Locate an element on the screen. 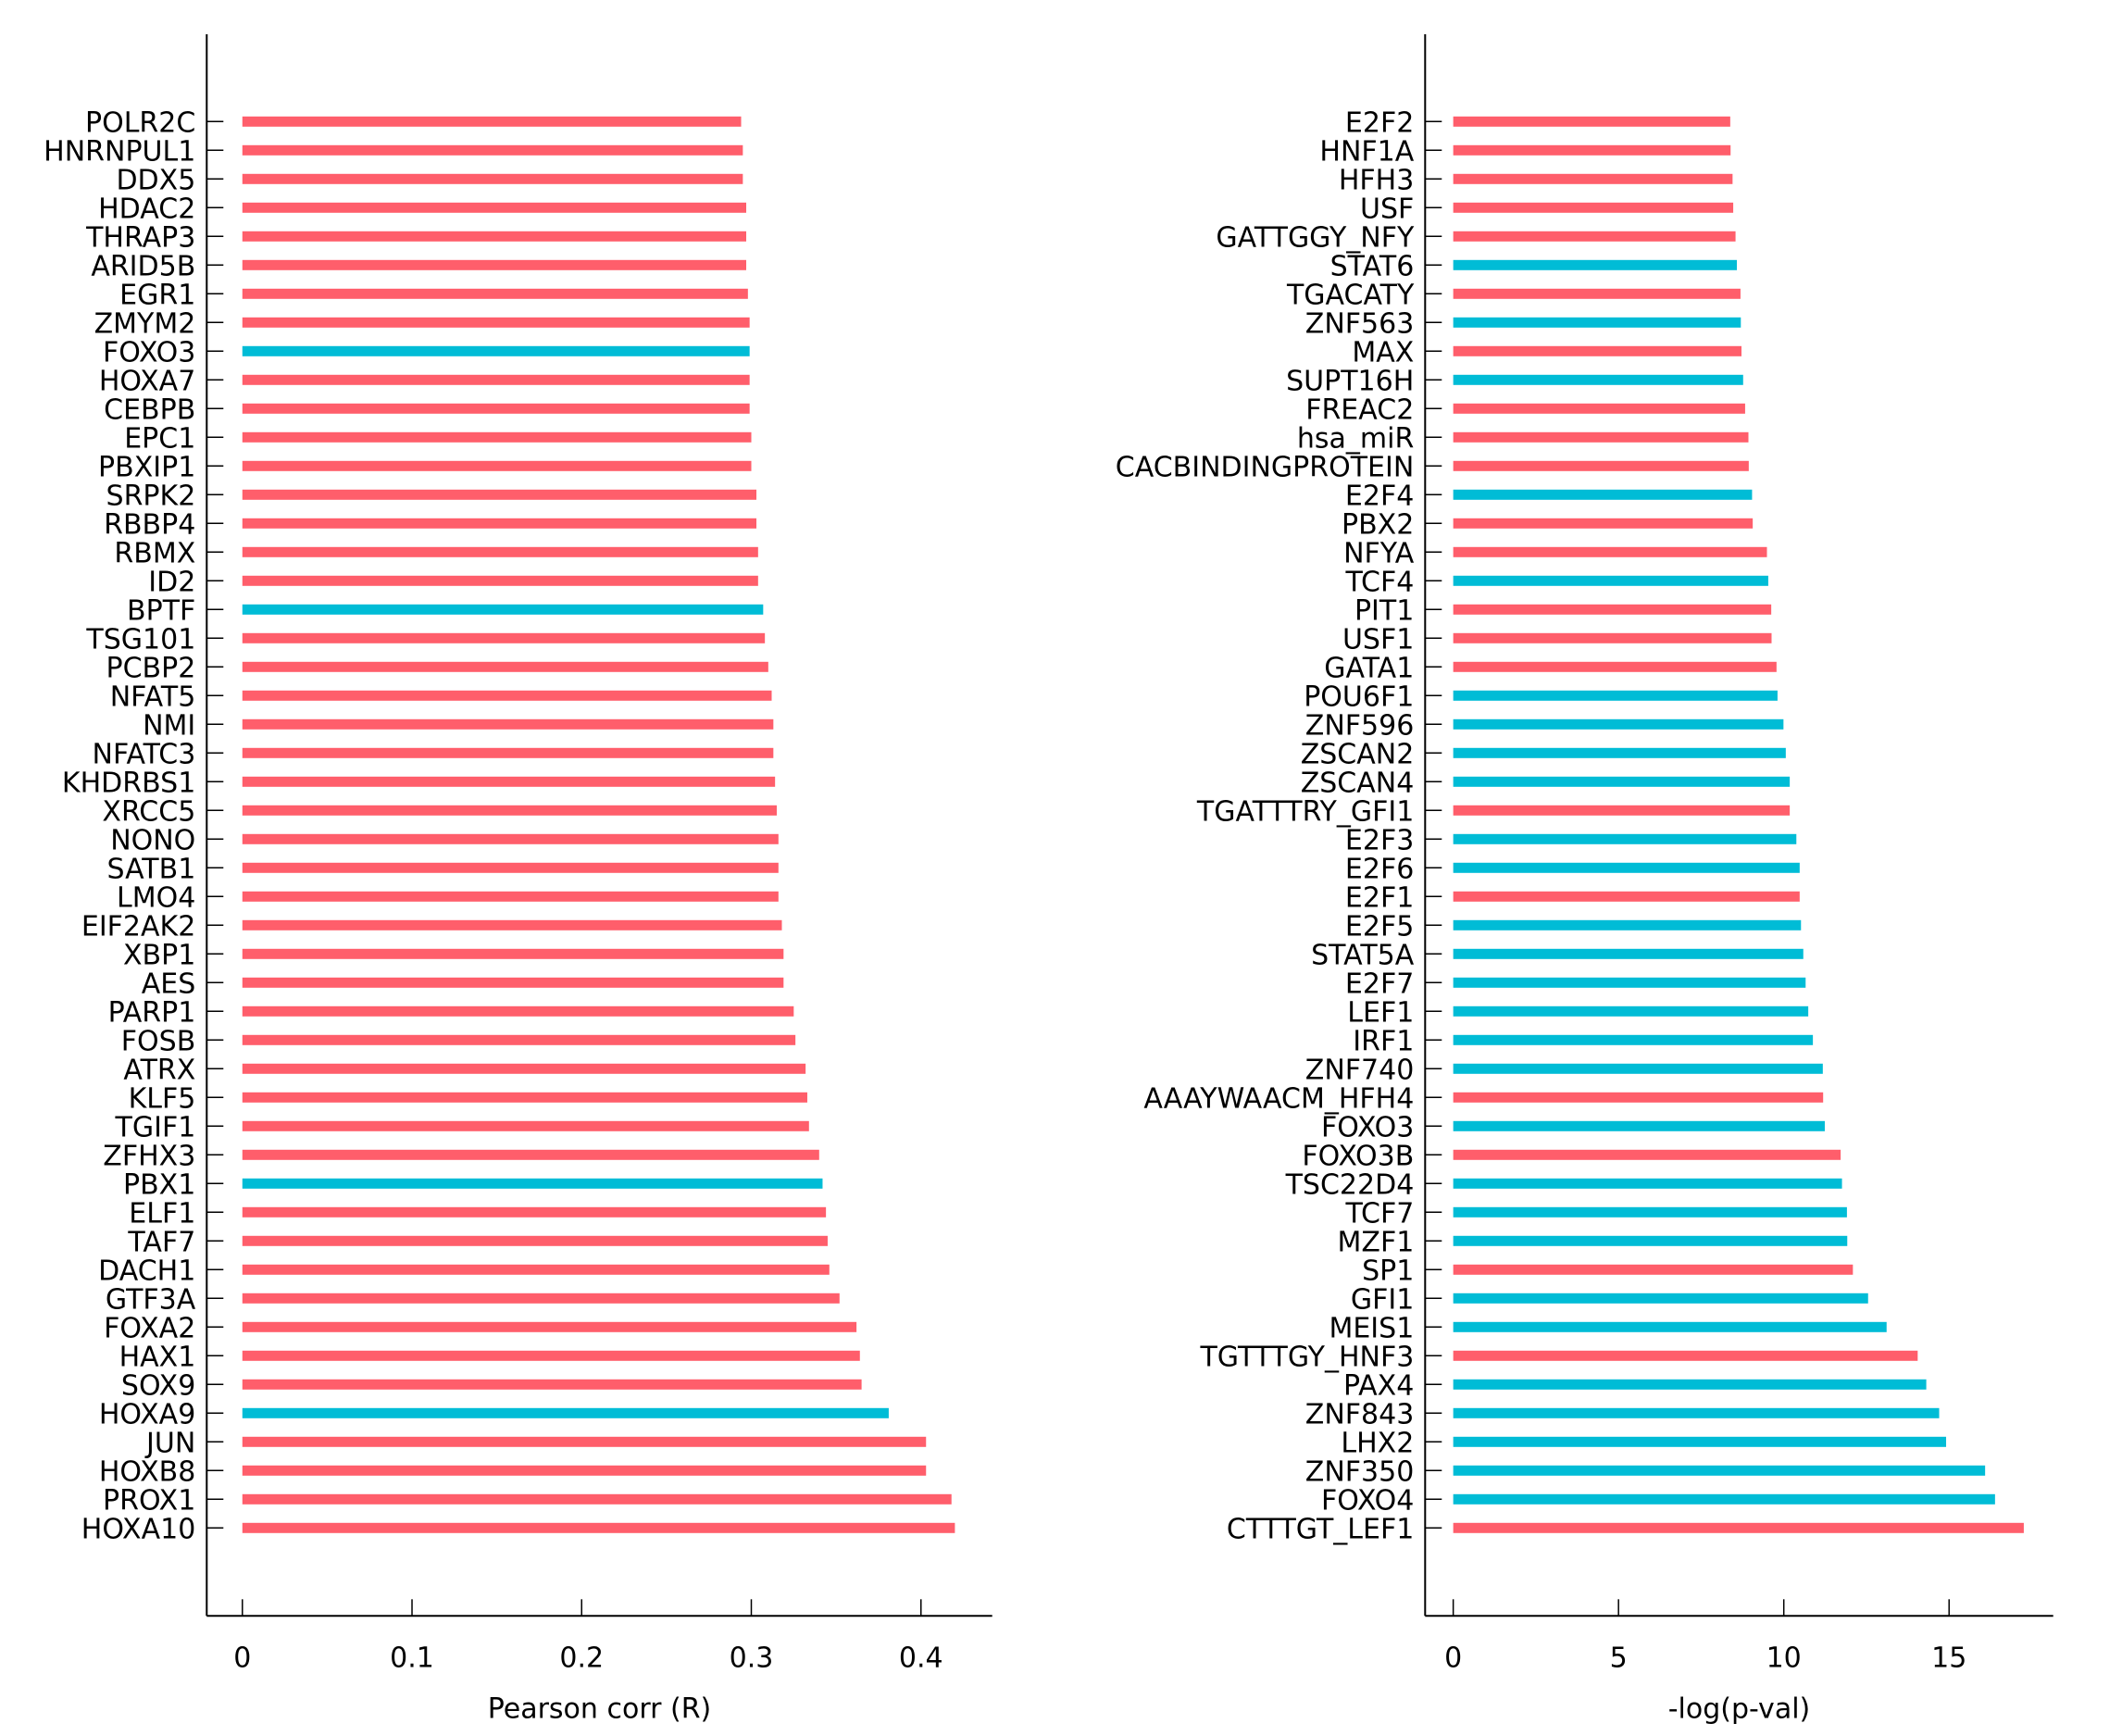 This screenshot has width=2122, height=1736. bar-zmym2 is located at coordinates (496, 322).